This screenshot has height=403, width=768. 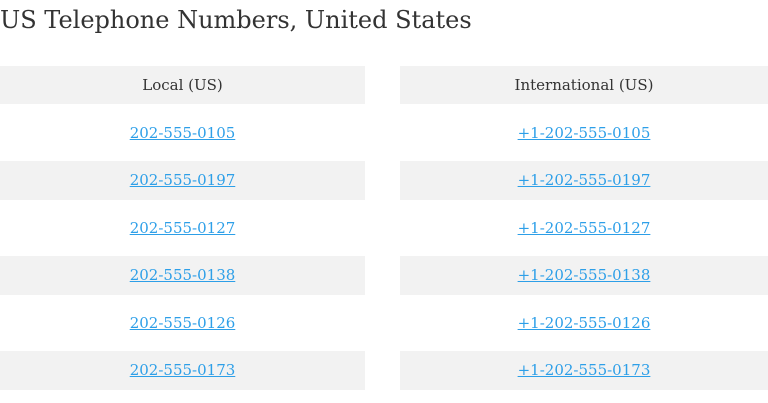 I want to click on table-cell: 202-555-0105, so click(x=182, y=133).